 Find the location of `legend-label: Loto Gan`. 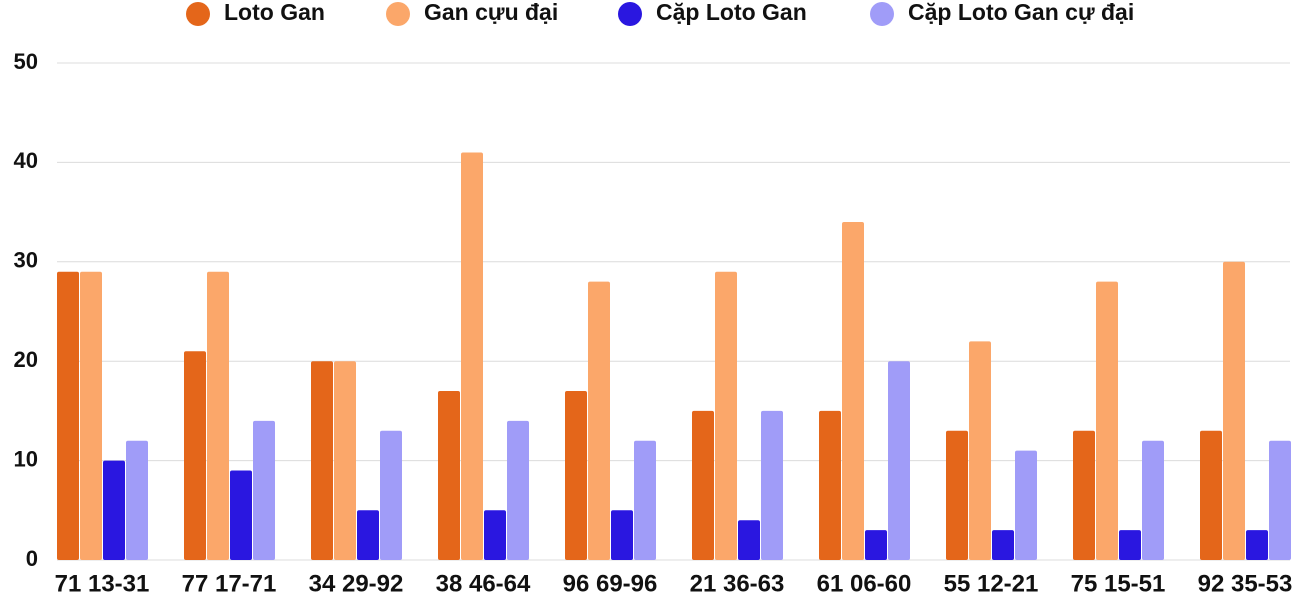

legend-label: Loto Gan is located at coordinates (274, 12).